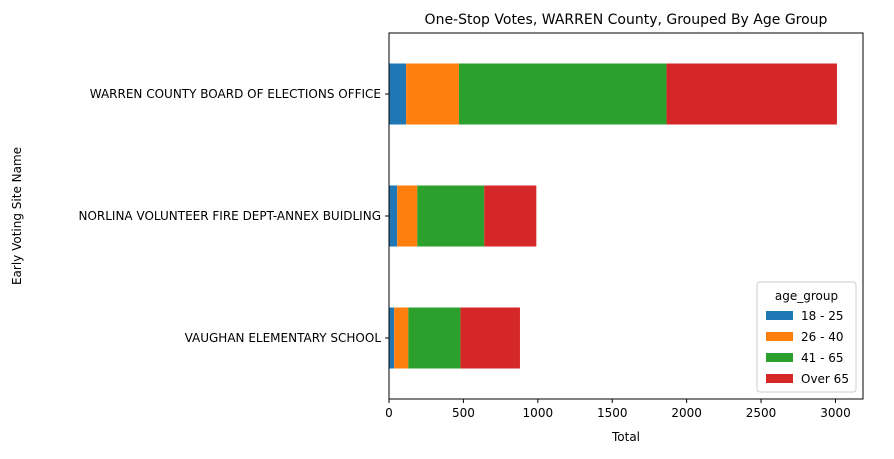 The width and height of the screenshot is (894, 459). Describe the element at coordinates (17, 216) in the screenshot. I see `y-axis-label: Early Voting Site Name` at that location.